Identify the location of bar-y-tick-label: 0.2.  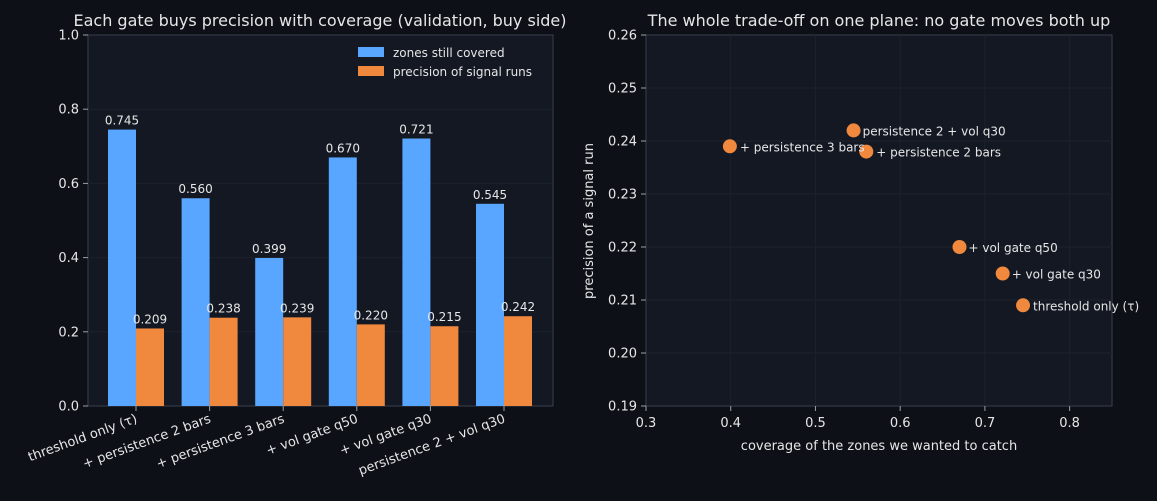
(68, 332).